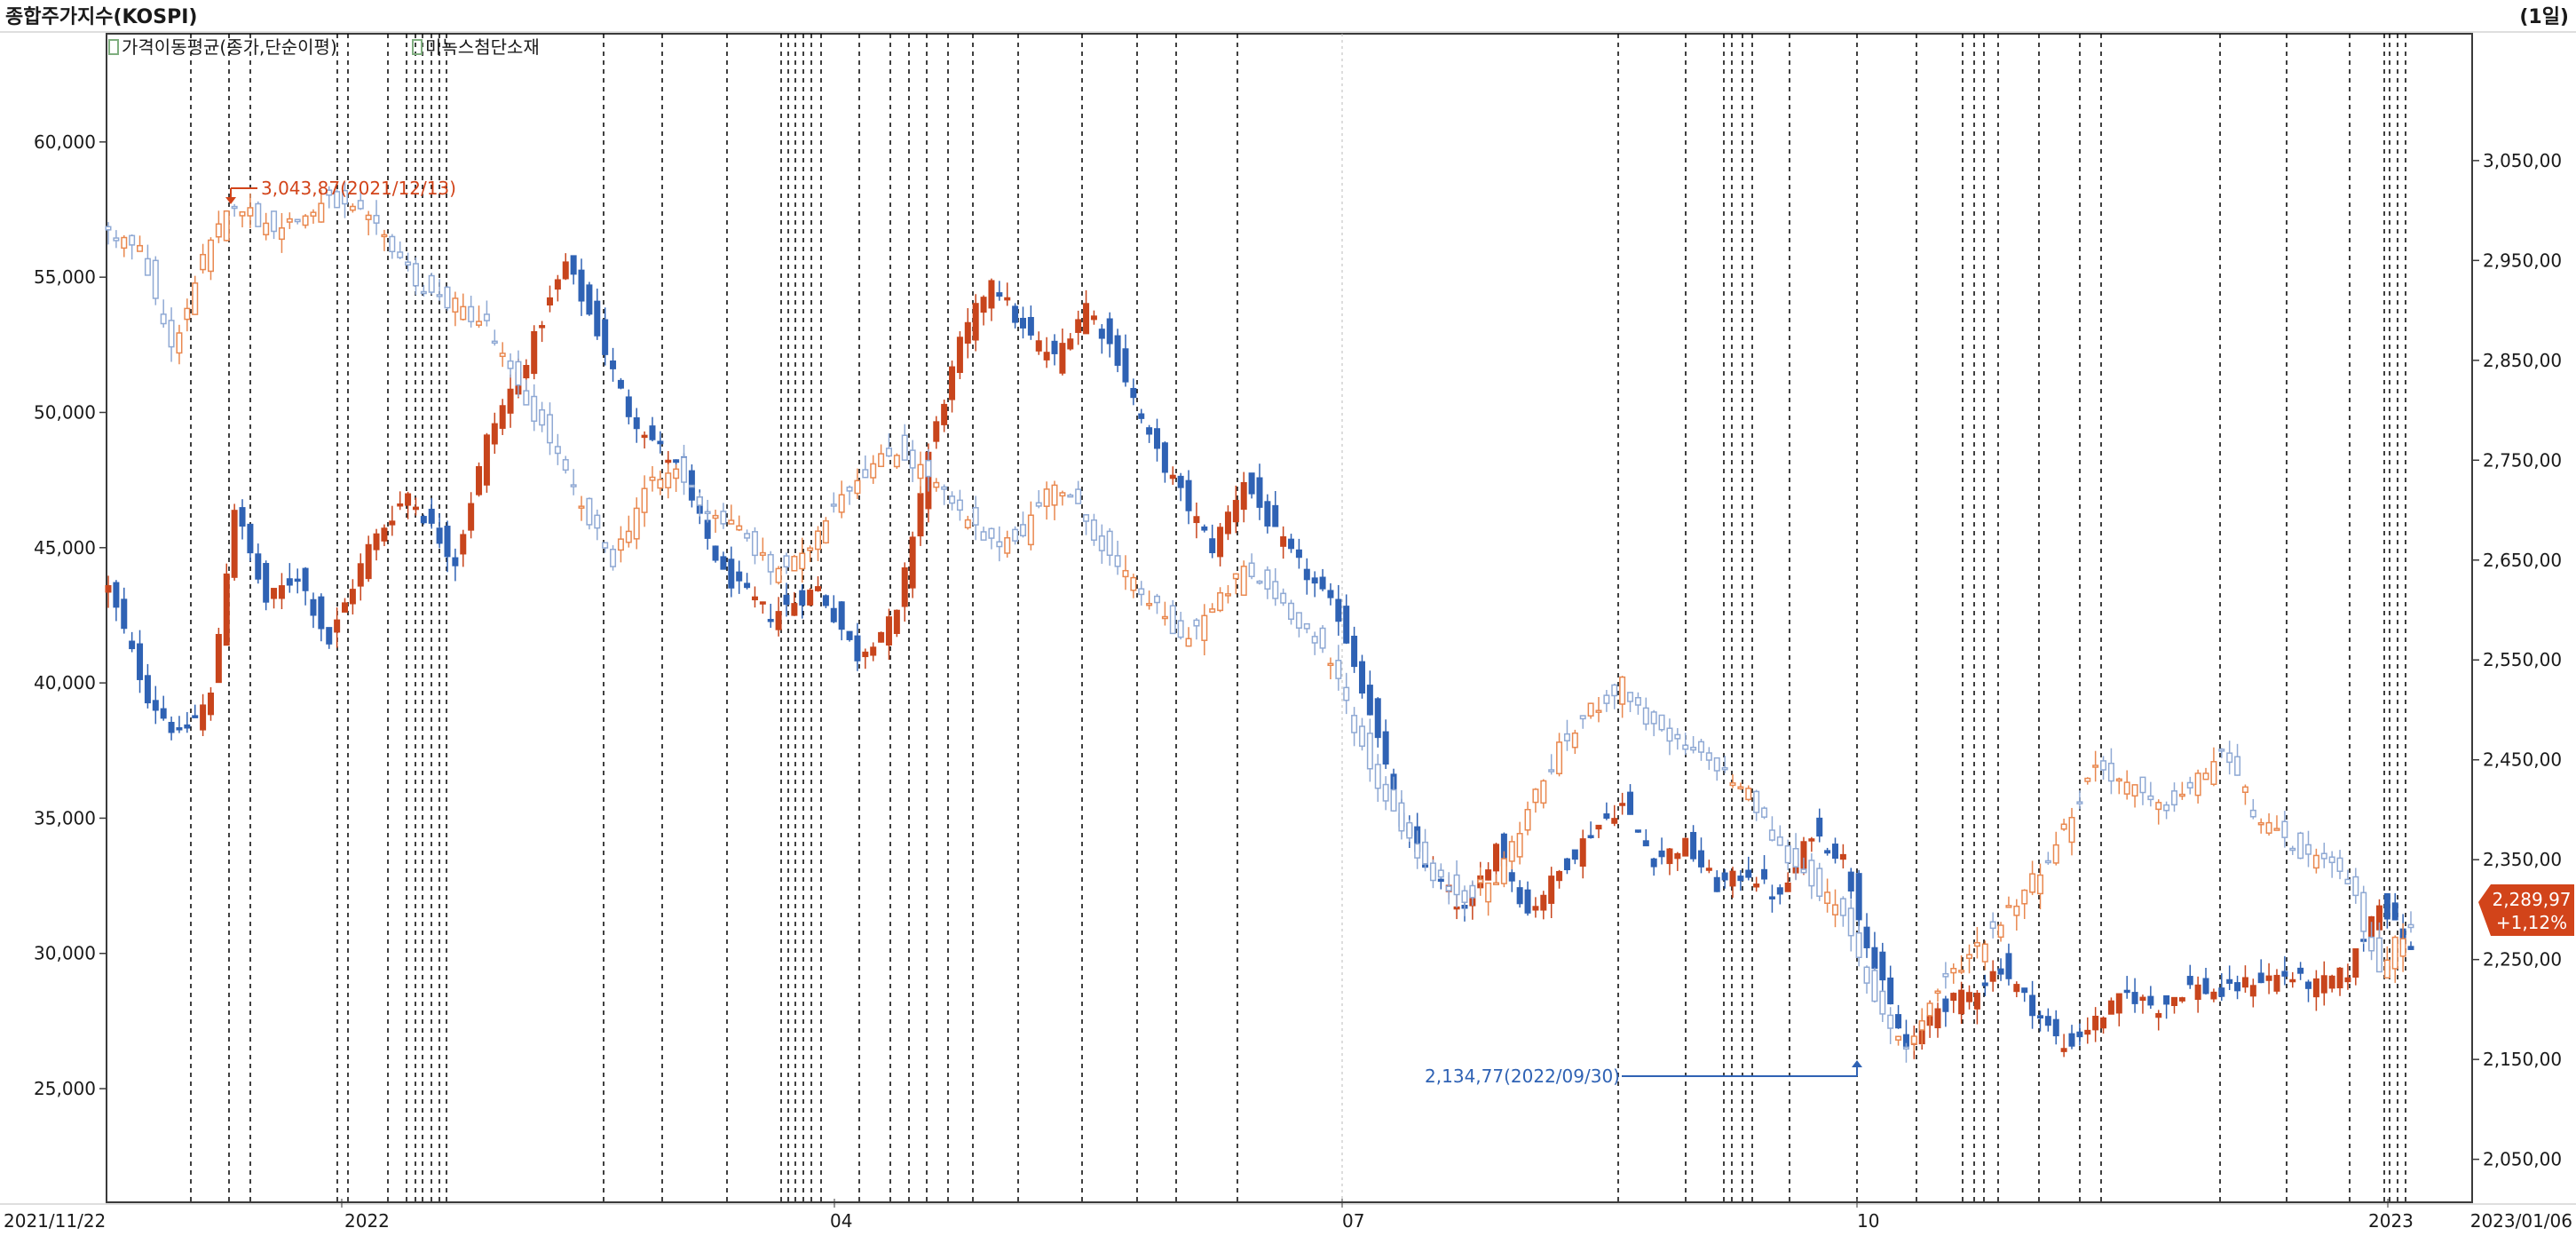  I want to click on period-label: (1일), so click(2544, 17).